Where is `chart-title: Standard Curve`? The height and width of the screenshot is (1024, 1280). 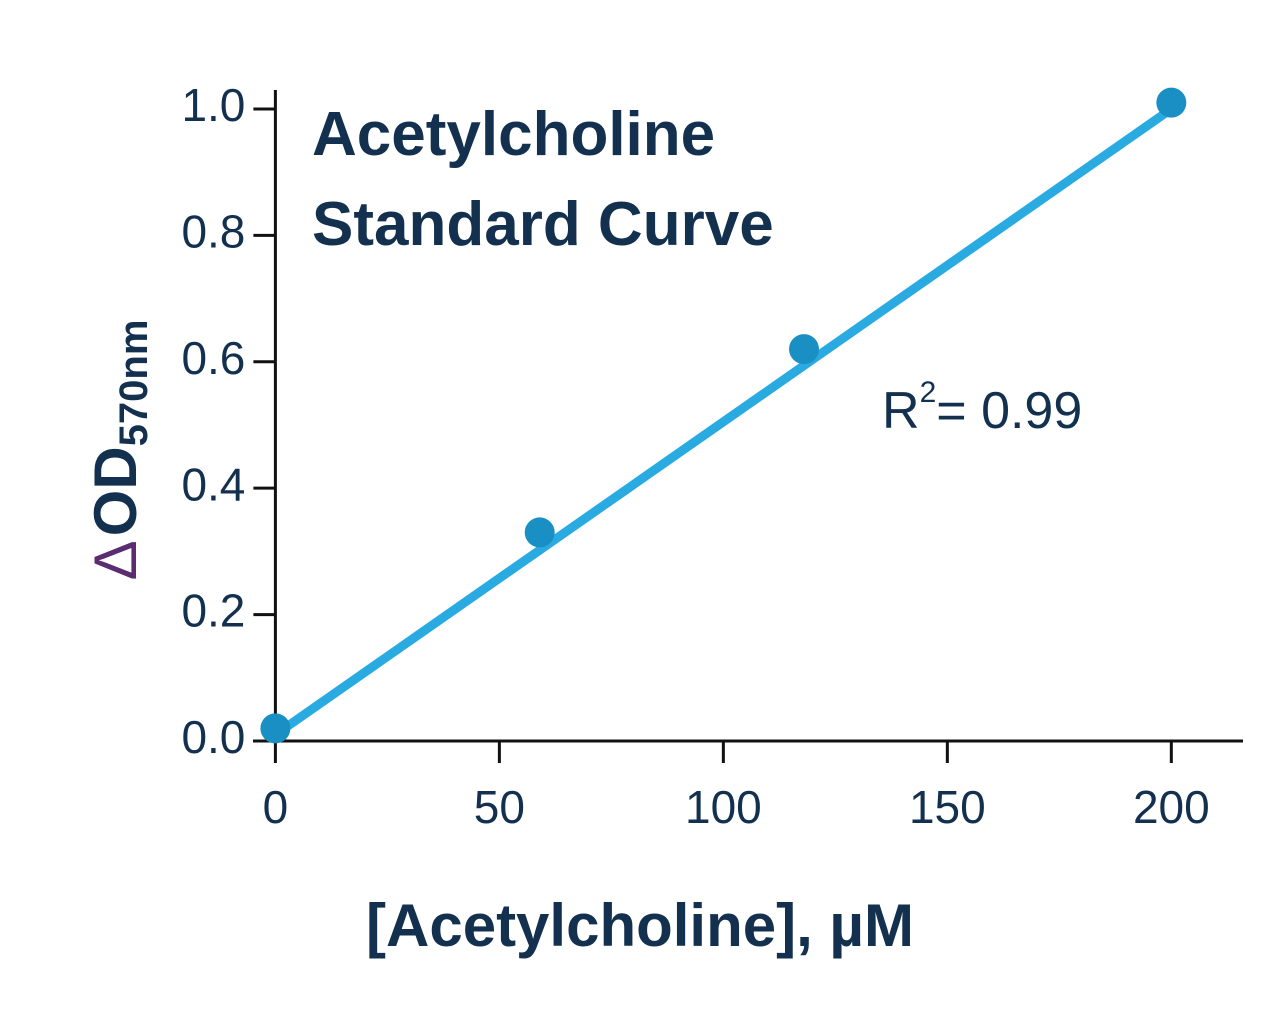
chart-title: Standard Curve is located at coordinates (543, 224).